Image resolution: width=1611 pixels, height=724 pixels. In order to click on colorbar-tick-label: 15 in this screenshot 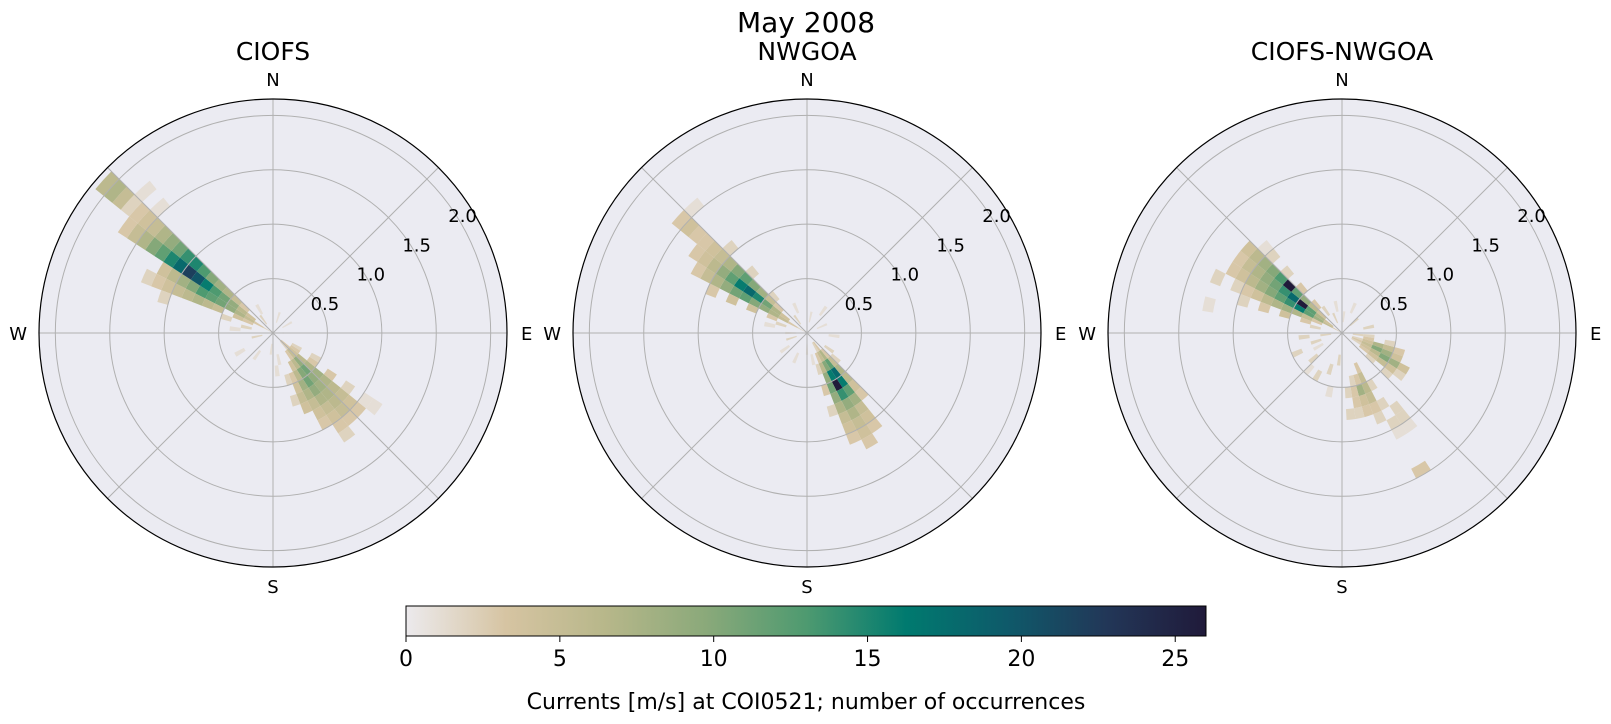, I will do `click(868, 659)`.